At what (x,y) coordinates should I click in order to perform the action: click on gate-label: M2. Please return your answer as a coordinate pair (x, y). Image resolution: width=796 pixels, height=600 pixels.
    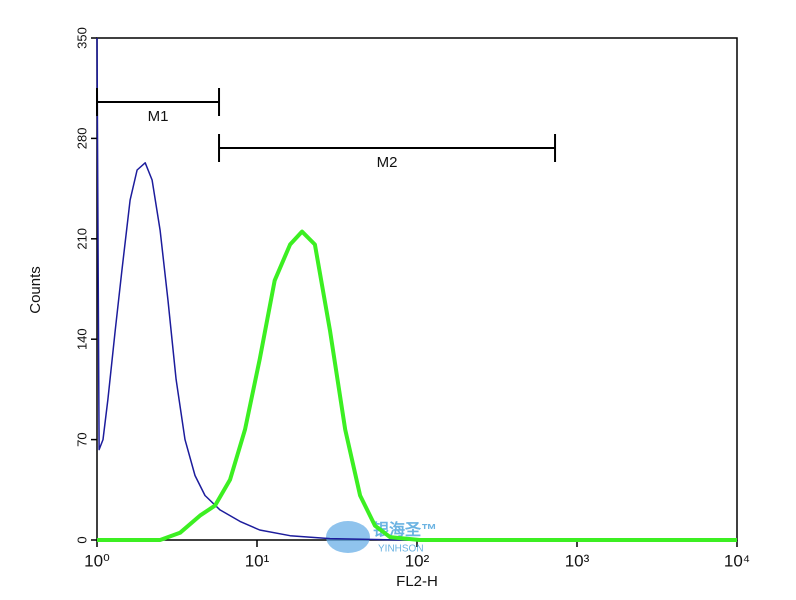
    Looking at the image, I should click on (387, 162).